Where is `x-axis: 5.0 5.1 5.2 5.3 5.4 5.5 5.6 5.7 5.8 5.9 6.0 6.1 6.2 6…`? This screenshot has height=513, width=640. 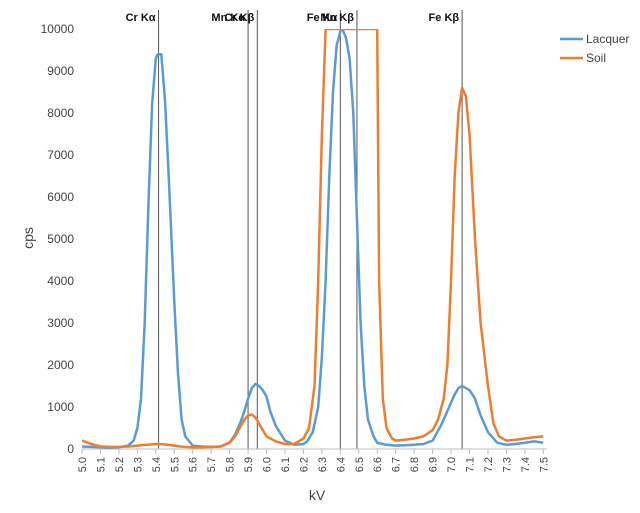 x-axis: 5.0 5.1 5.2 5.3 5.4 5.5 5.6 5.7 5.8 5.9 6.0 6.1 6.2 6… is located at coordinates (313, 460).